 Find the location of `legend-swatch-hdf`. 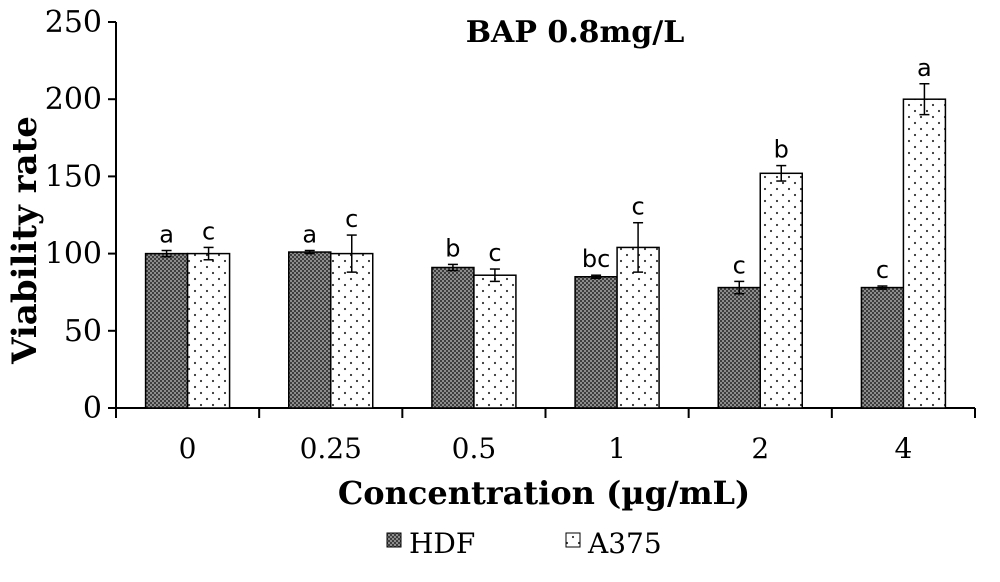

legend-swatch-hdf is located at coordinates (394, 540).